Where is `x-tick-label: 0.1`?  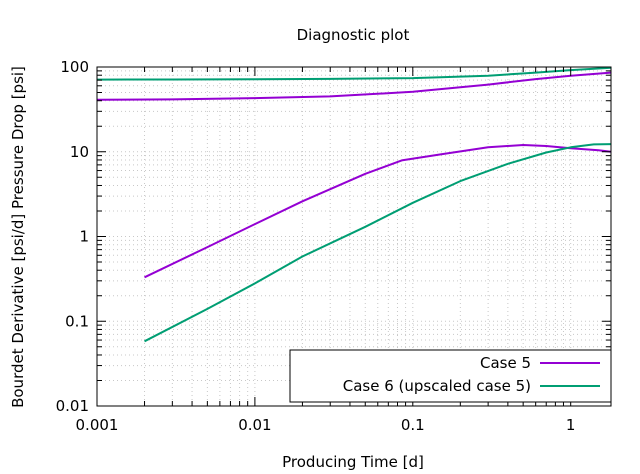
x-tick-label: 0.1 is located at coordinates (413, 425).